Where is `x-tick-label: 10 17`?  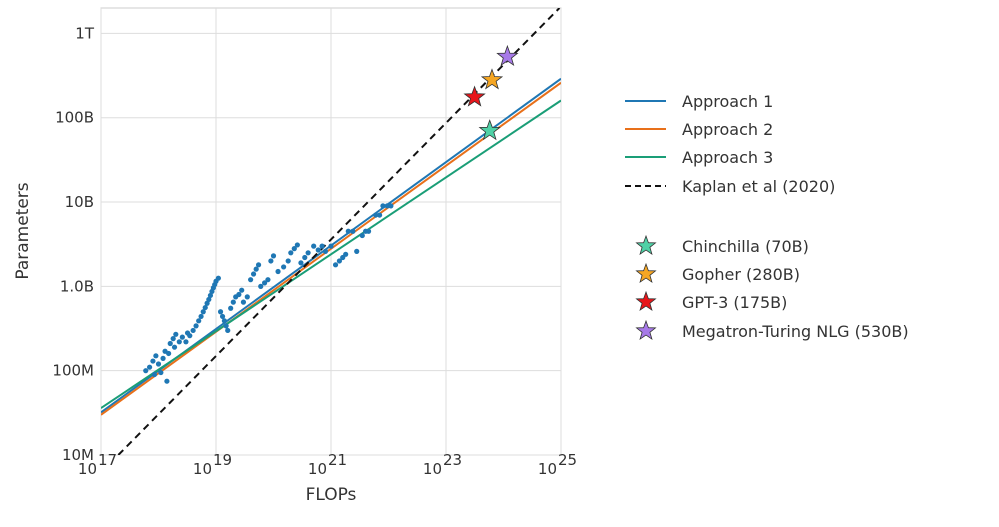 x-tick-label: 10 17 is located at coordinates (97, 464).